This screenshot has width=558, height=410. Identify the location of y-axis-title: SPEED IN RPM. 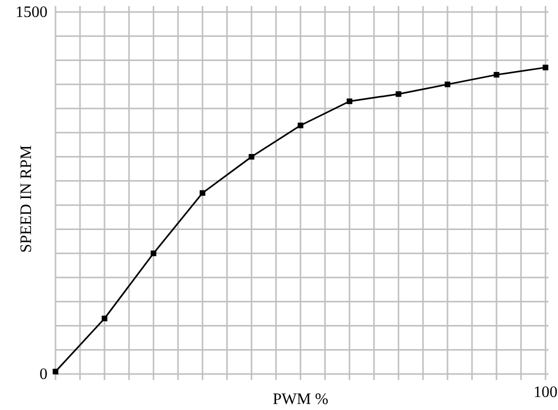
(26, 199).